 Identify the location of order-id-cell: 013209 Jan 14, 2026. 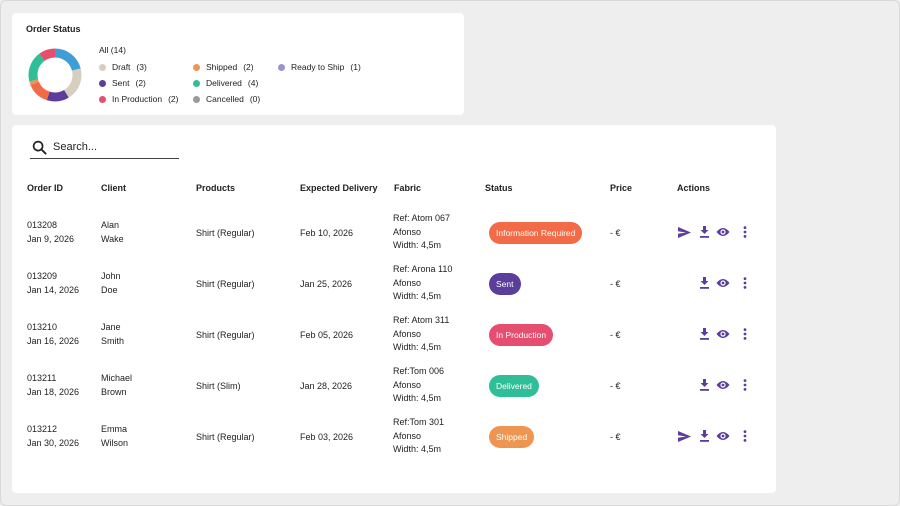
(53, 283).